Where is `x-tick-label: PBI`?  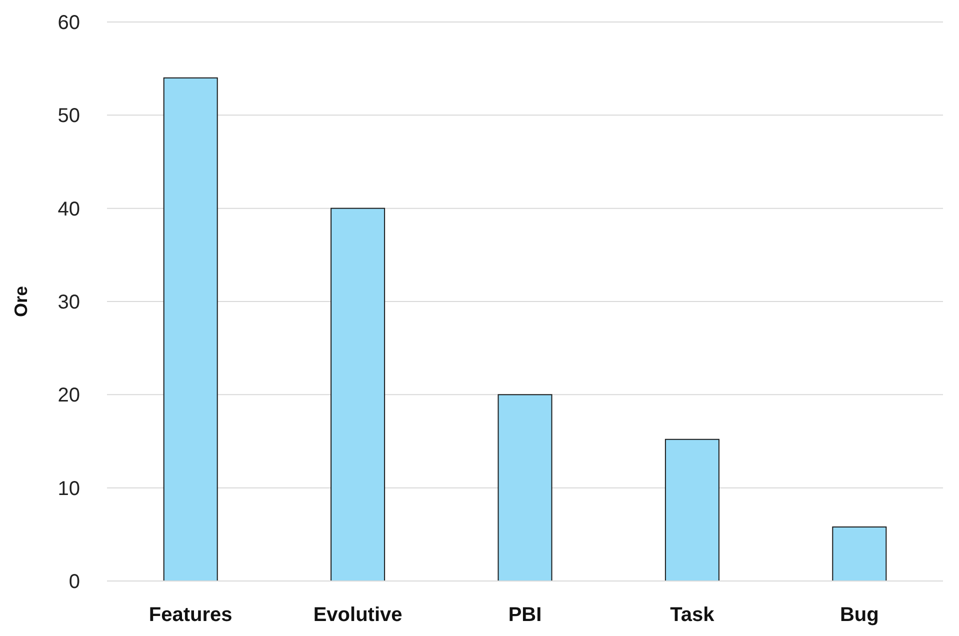 x-tick-label: PBI is located at coordinates (525, 615).